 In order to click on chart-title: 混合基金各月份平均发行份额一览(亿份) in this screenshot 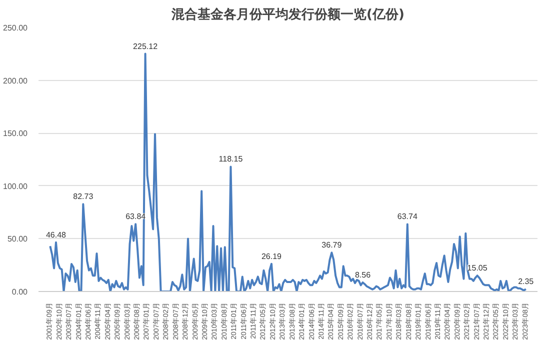, I will do `click(287, 14)`.